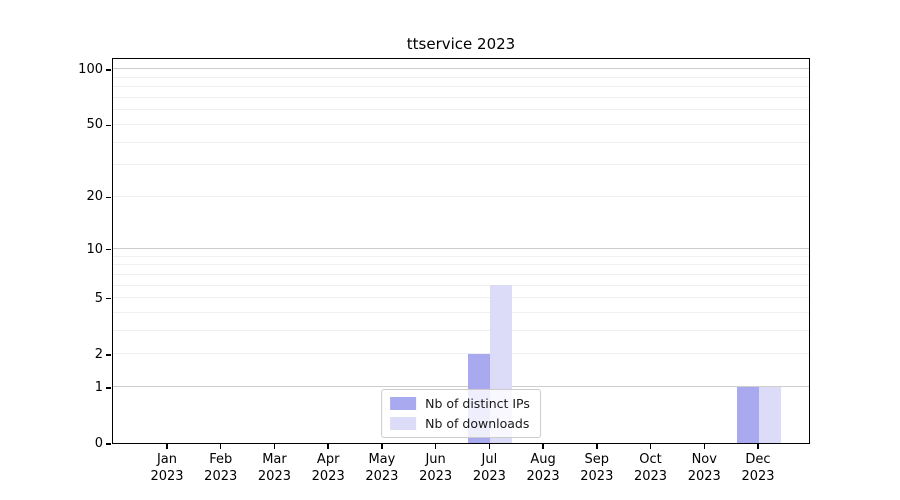 The image size is (900, 500). Describe the element at coordinates (94, 125) in the screenshot. I see `y-tick-label: 50` at that location.